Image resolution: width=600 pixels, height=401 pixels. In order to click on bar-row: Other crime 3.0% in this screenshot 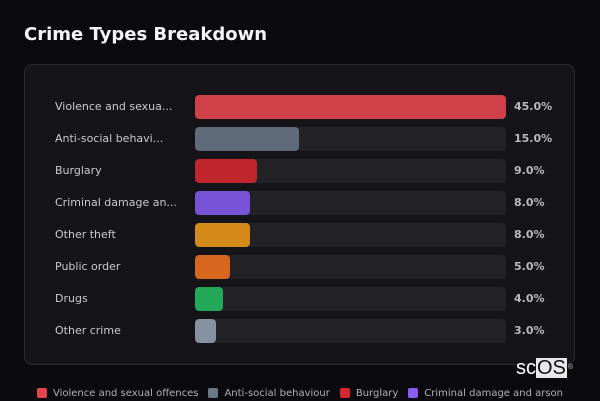, I will do `click(299, 331)`.